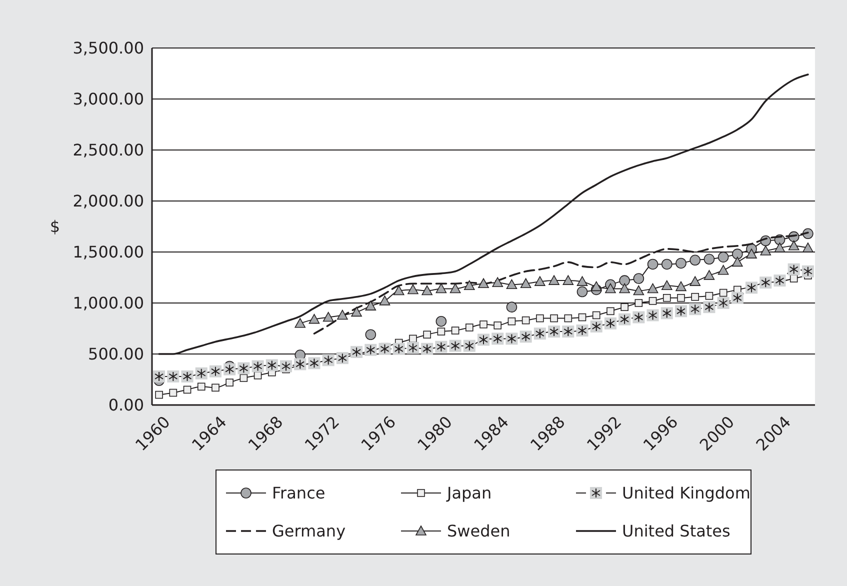 This screenshot has height=586, width=847. I want to click on y-tick-label: 2,000.00, so click(108, 201).